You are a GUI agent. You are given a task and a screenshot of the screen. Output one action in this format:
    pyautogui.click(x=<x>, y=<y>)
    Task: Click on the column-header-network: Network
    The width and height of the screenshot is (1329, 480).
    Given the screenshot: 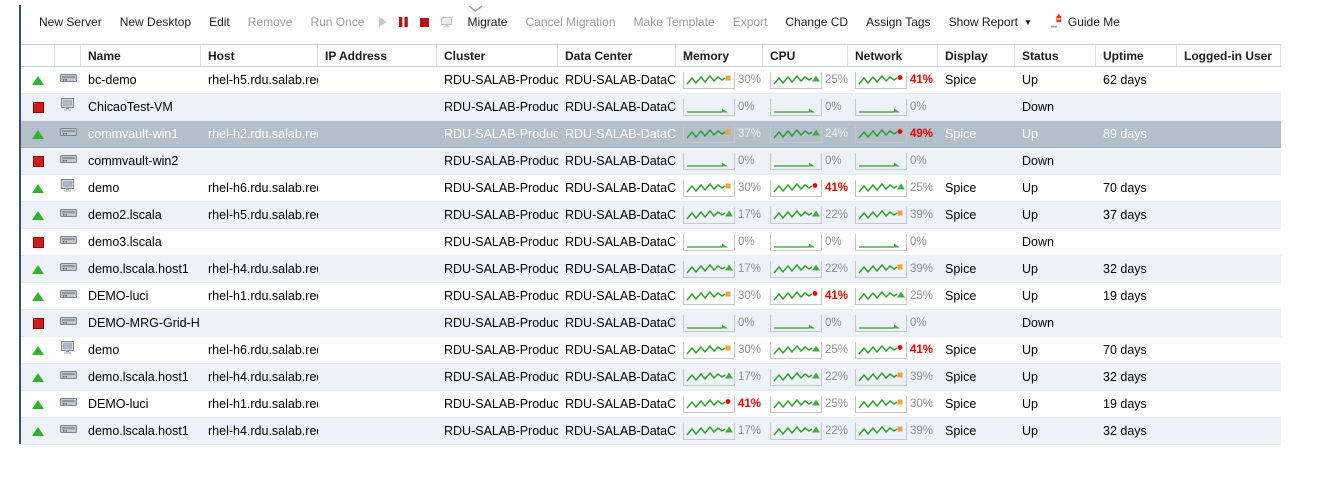 What is the action you would take?
    pyautogui.click(x=893, y=55)
    